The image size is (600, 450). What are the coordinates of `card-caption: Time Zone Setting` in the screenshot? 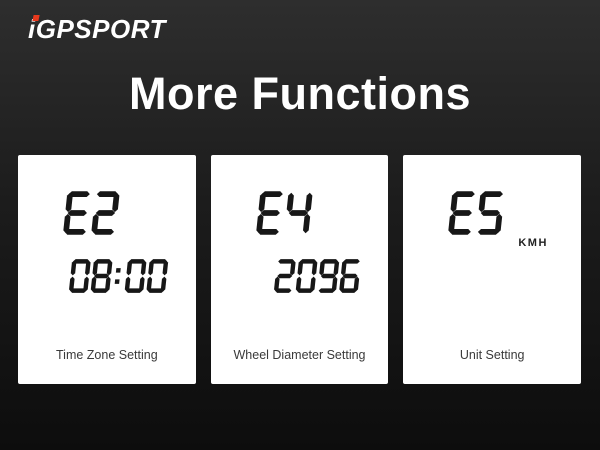 It's located at (107, 355).